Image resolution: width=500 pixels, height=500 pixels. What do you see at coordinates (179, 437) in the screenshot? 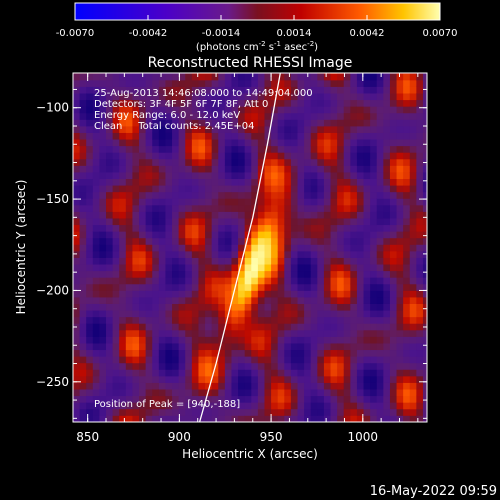
I see `x-tick-label: 900` at bounding box center [179, 437].